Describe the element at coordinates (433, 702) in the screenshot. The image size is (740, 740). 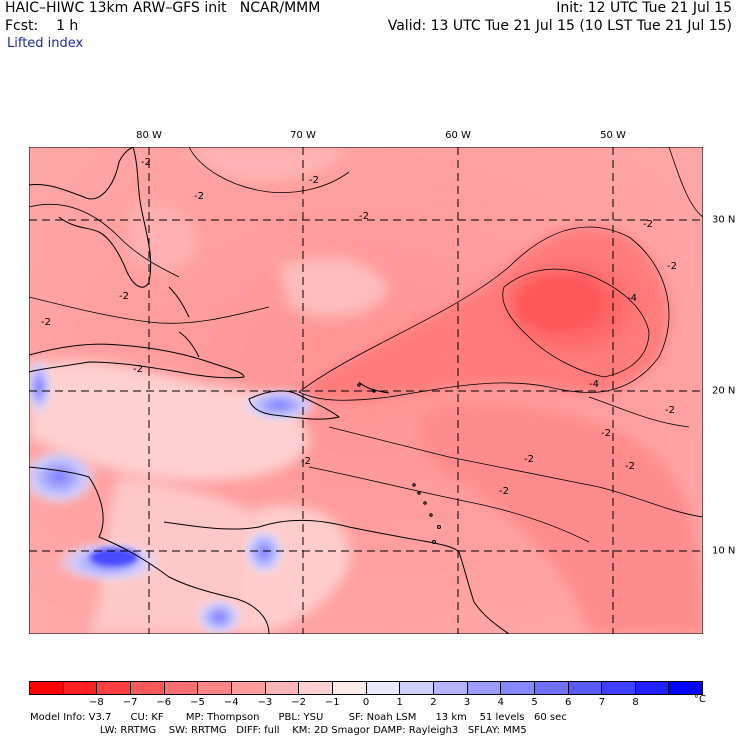
I see `color-scale-tick: 2` at that location.